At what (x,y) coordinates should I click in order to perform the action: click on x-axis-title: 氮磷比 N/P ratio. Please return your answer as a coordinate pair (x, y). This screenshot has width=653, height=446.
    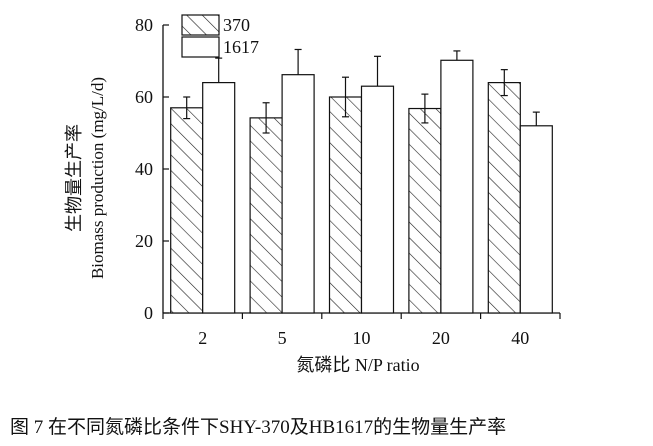
    Looking at the image, I should click on (357, 365).